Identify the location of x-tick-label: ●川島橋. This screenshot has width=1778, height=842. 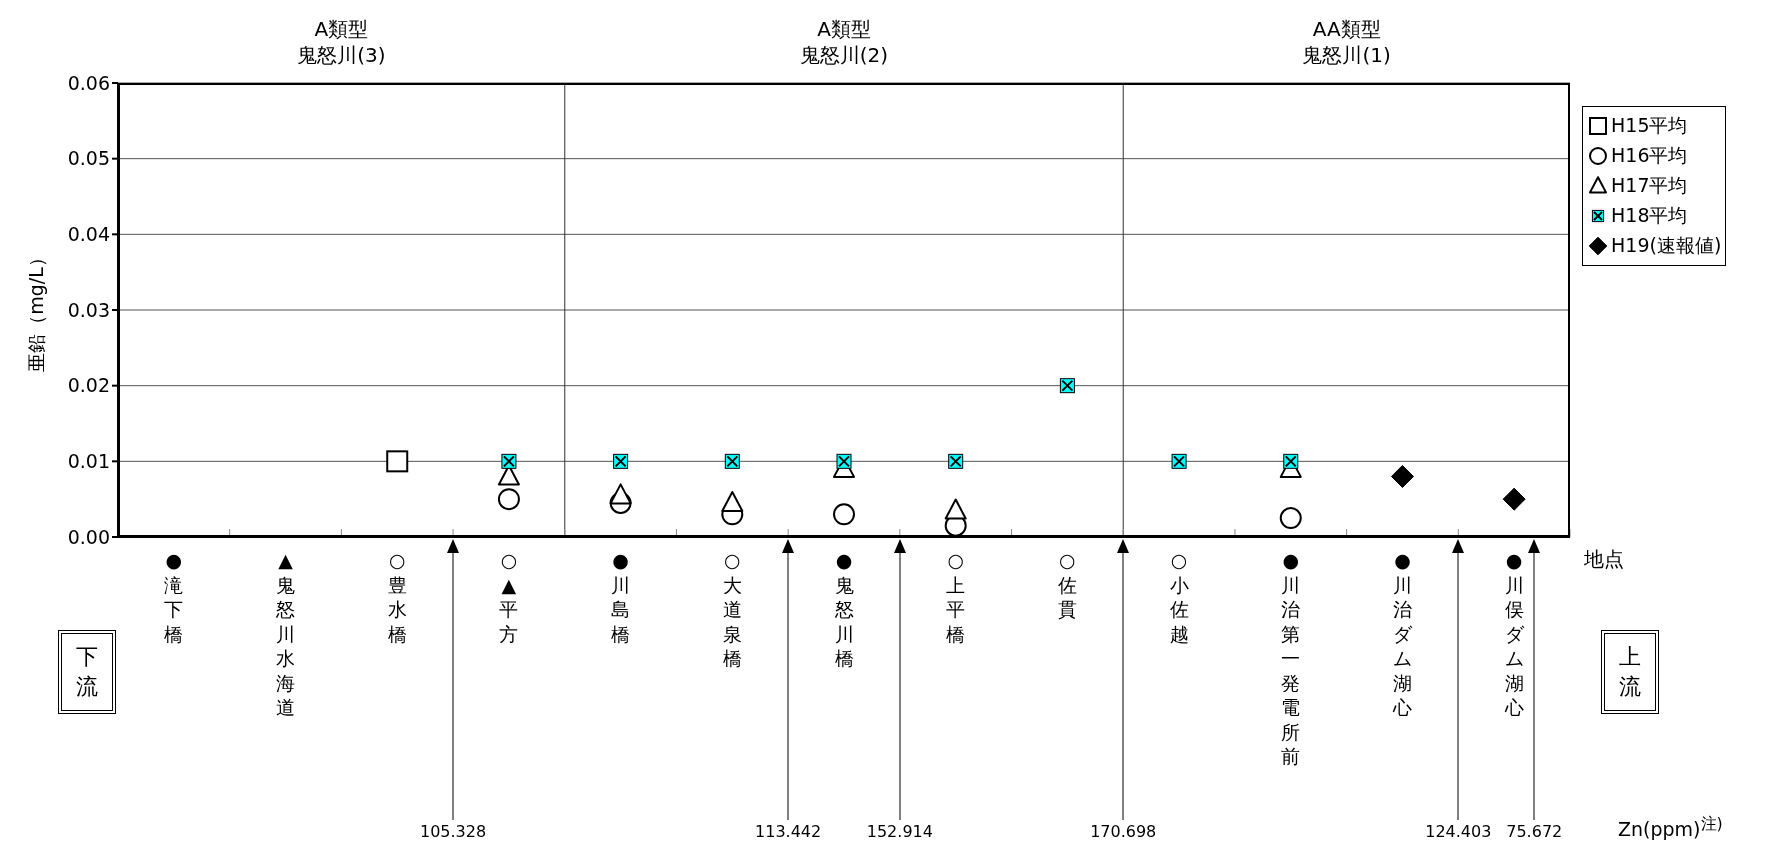
(621, 597).